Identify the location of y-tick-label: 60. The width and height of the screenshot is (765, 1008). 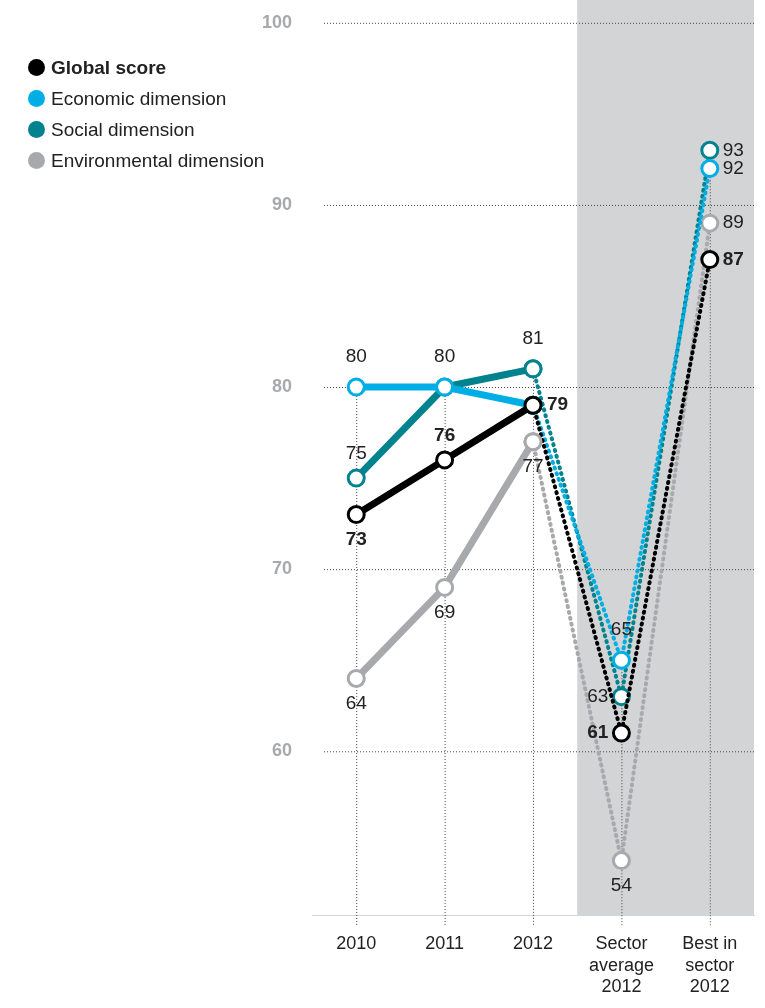
(282, 750).